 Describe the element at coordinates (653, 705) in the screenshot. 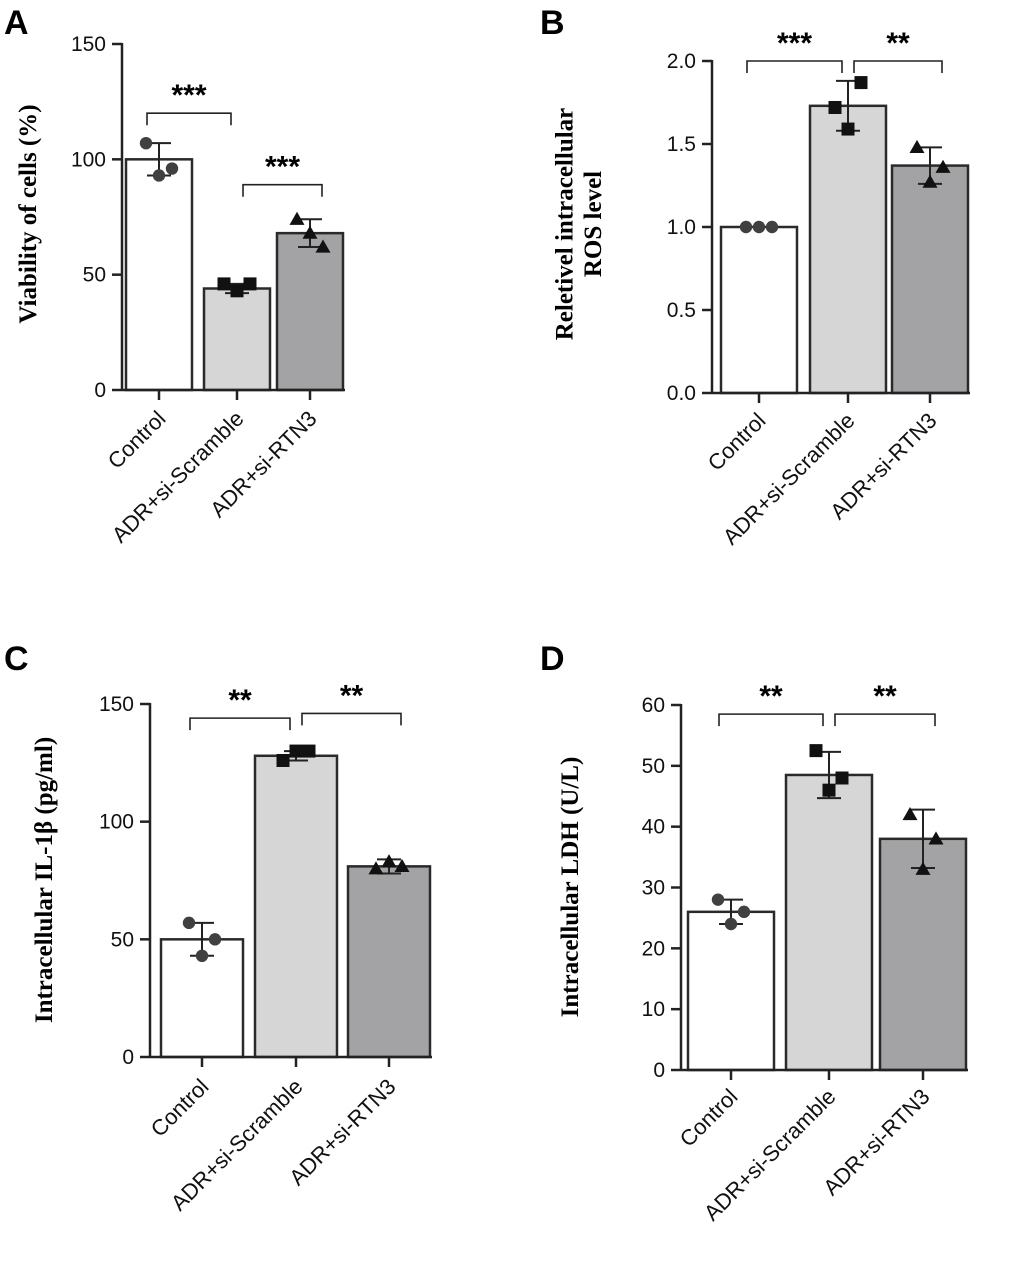

I see `y-tick-label: 60` at that location.